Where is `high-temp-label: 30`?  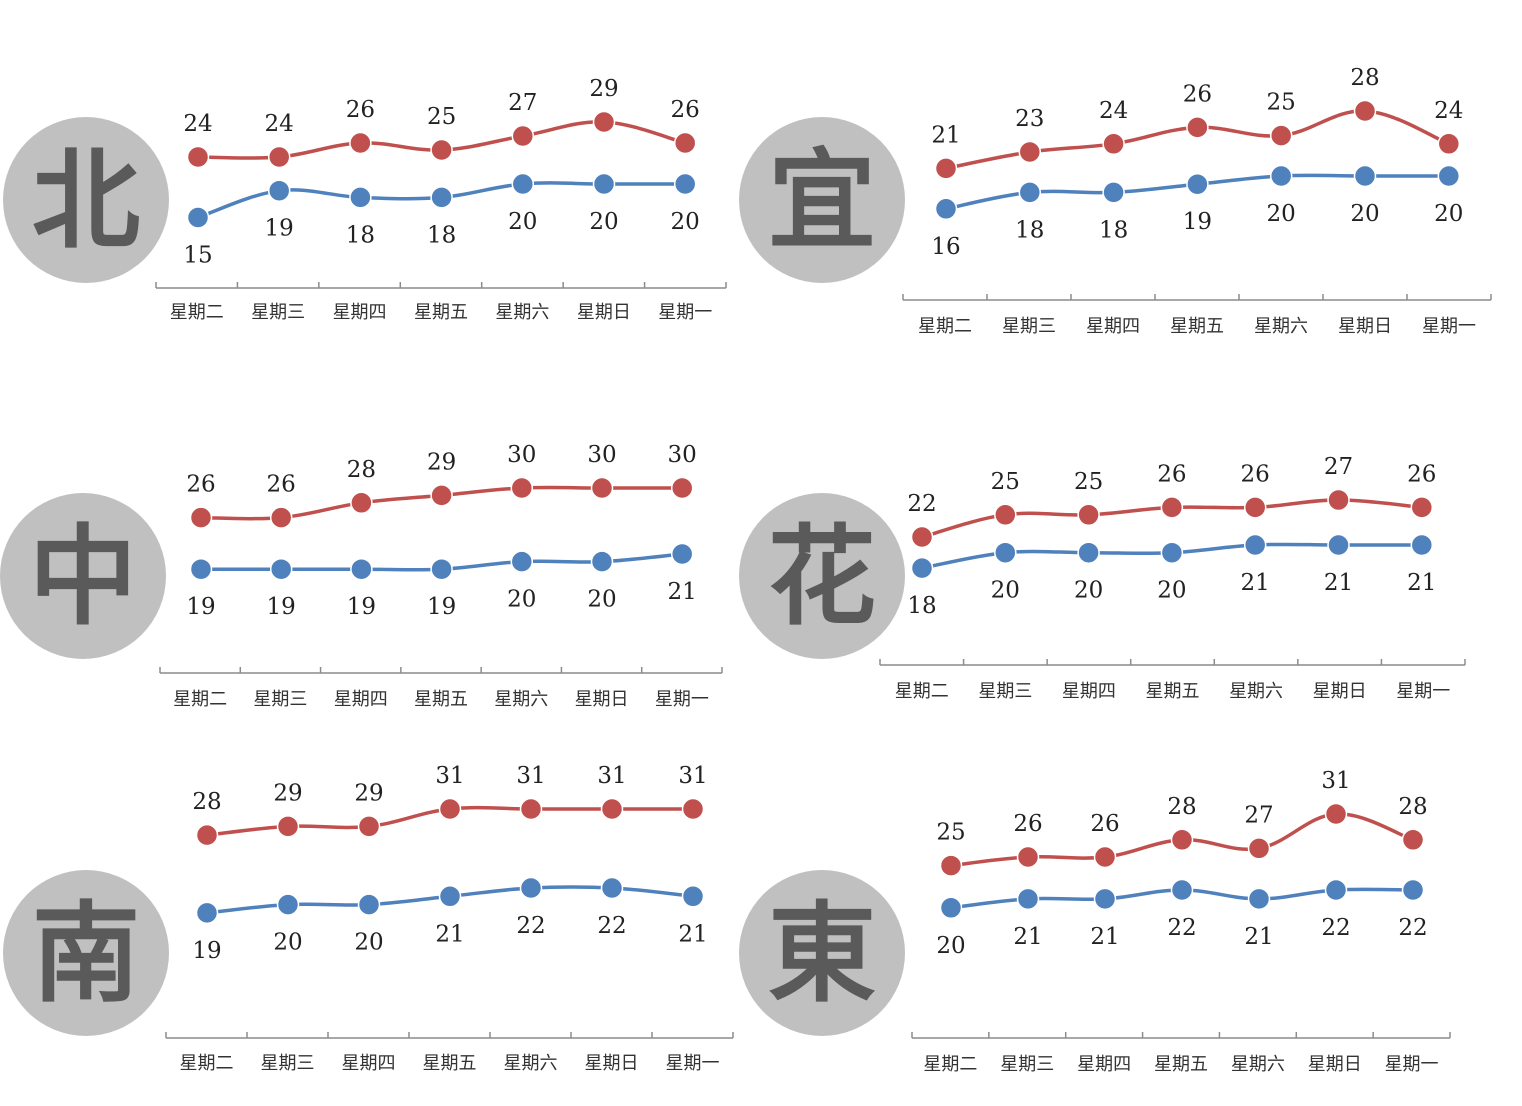
high-temp-label: 30 is located at coordinates (521, 455).